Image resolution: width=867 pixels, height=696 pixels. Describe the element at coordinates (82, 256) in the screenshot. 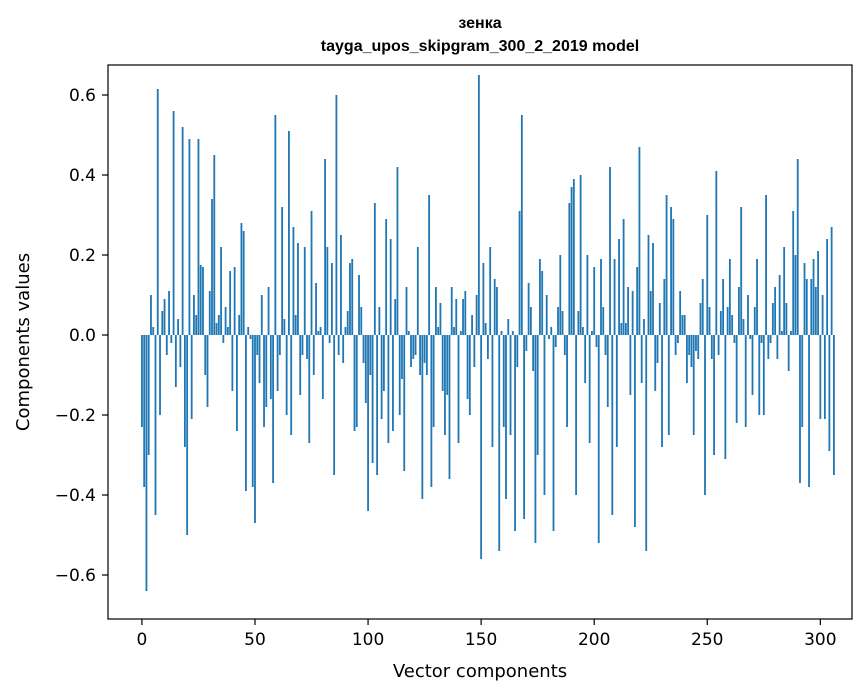

I see `y-tick-label: 0.2` at that location.